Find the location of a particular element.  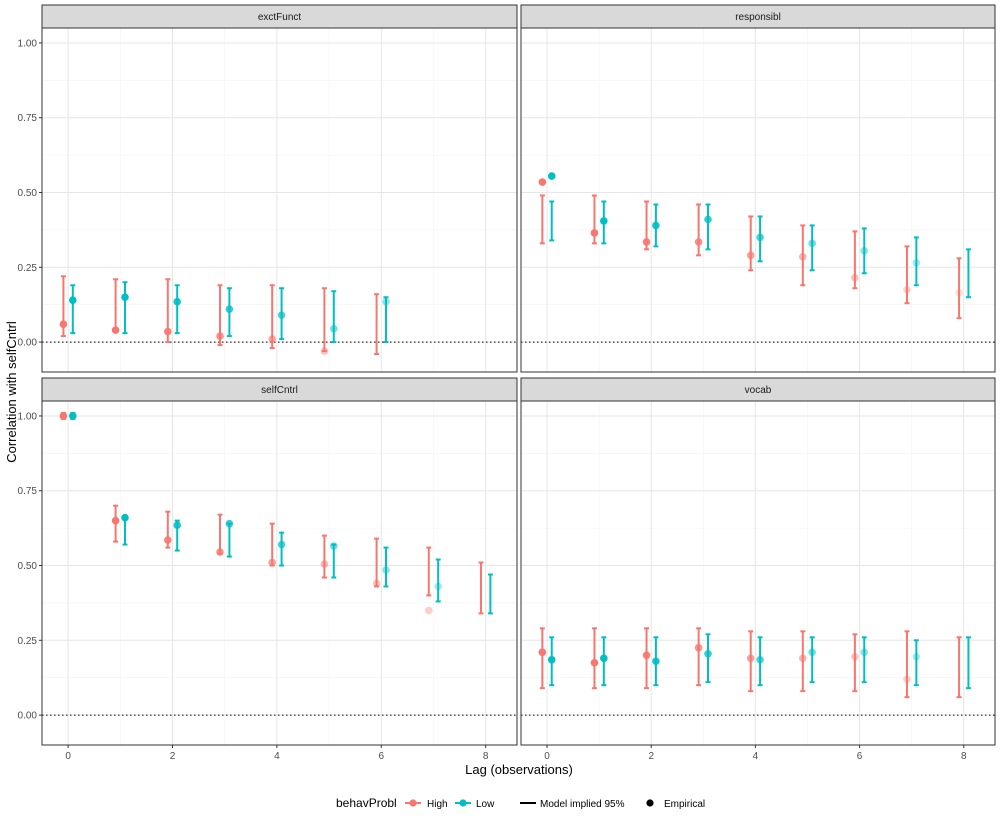

facet-strip-label: vocab is located at coordinates (758, 390).